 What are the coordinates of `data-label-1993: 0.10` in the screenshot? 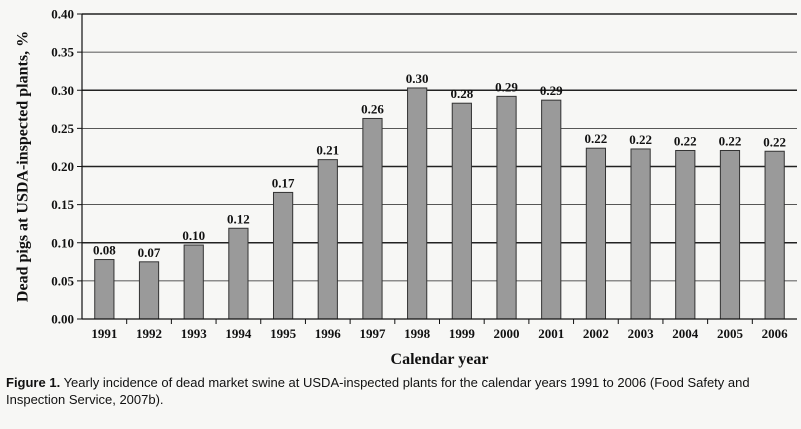 It's located at (193, 235).